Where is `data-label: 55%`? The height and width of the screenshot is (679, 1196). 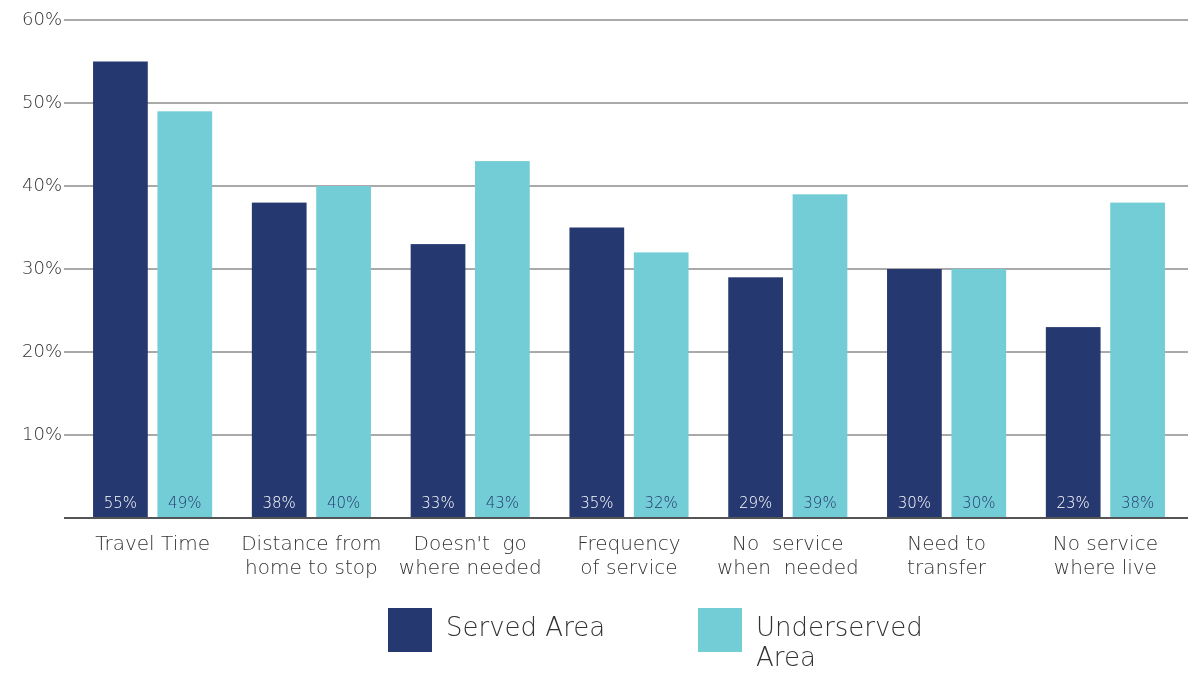
data-label: 55% is located at coordinates (120, 503).